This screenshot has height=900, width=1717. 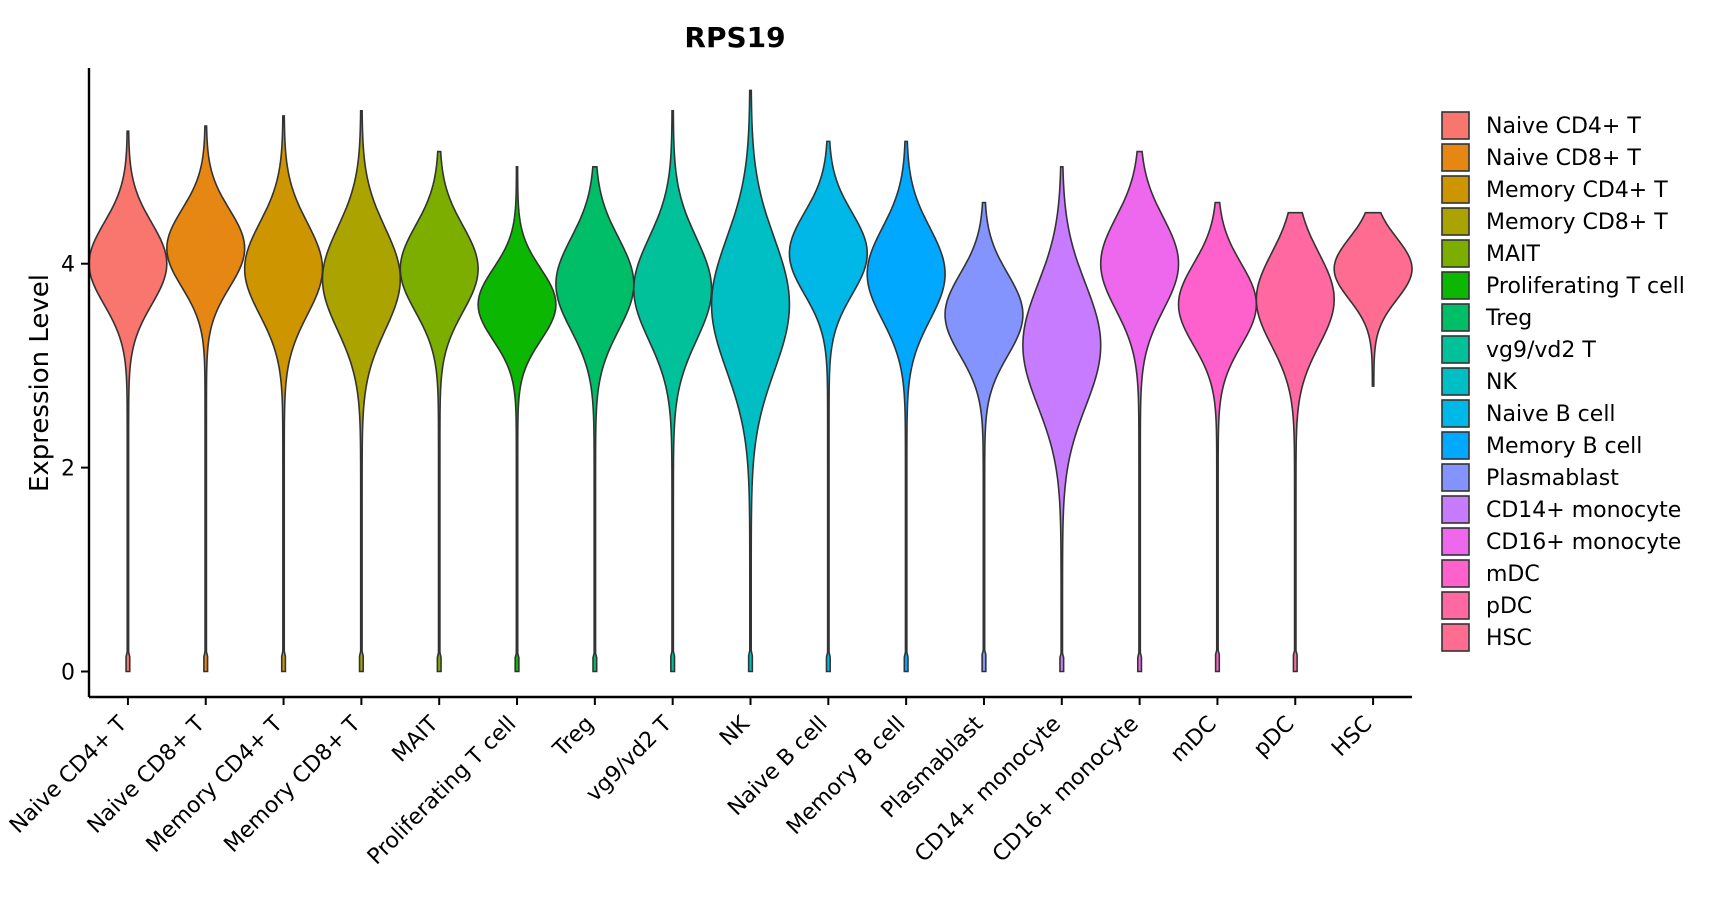 I want to click on legend-key-memory-cd4plus-t, so click(x=1455, y=189).